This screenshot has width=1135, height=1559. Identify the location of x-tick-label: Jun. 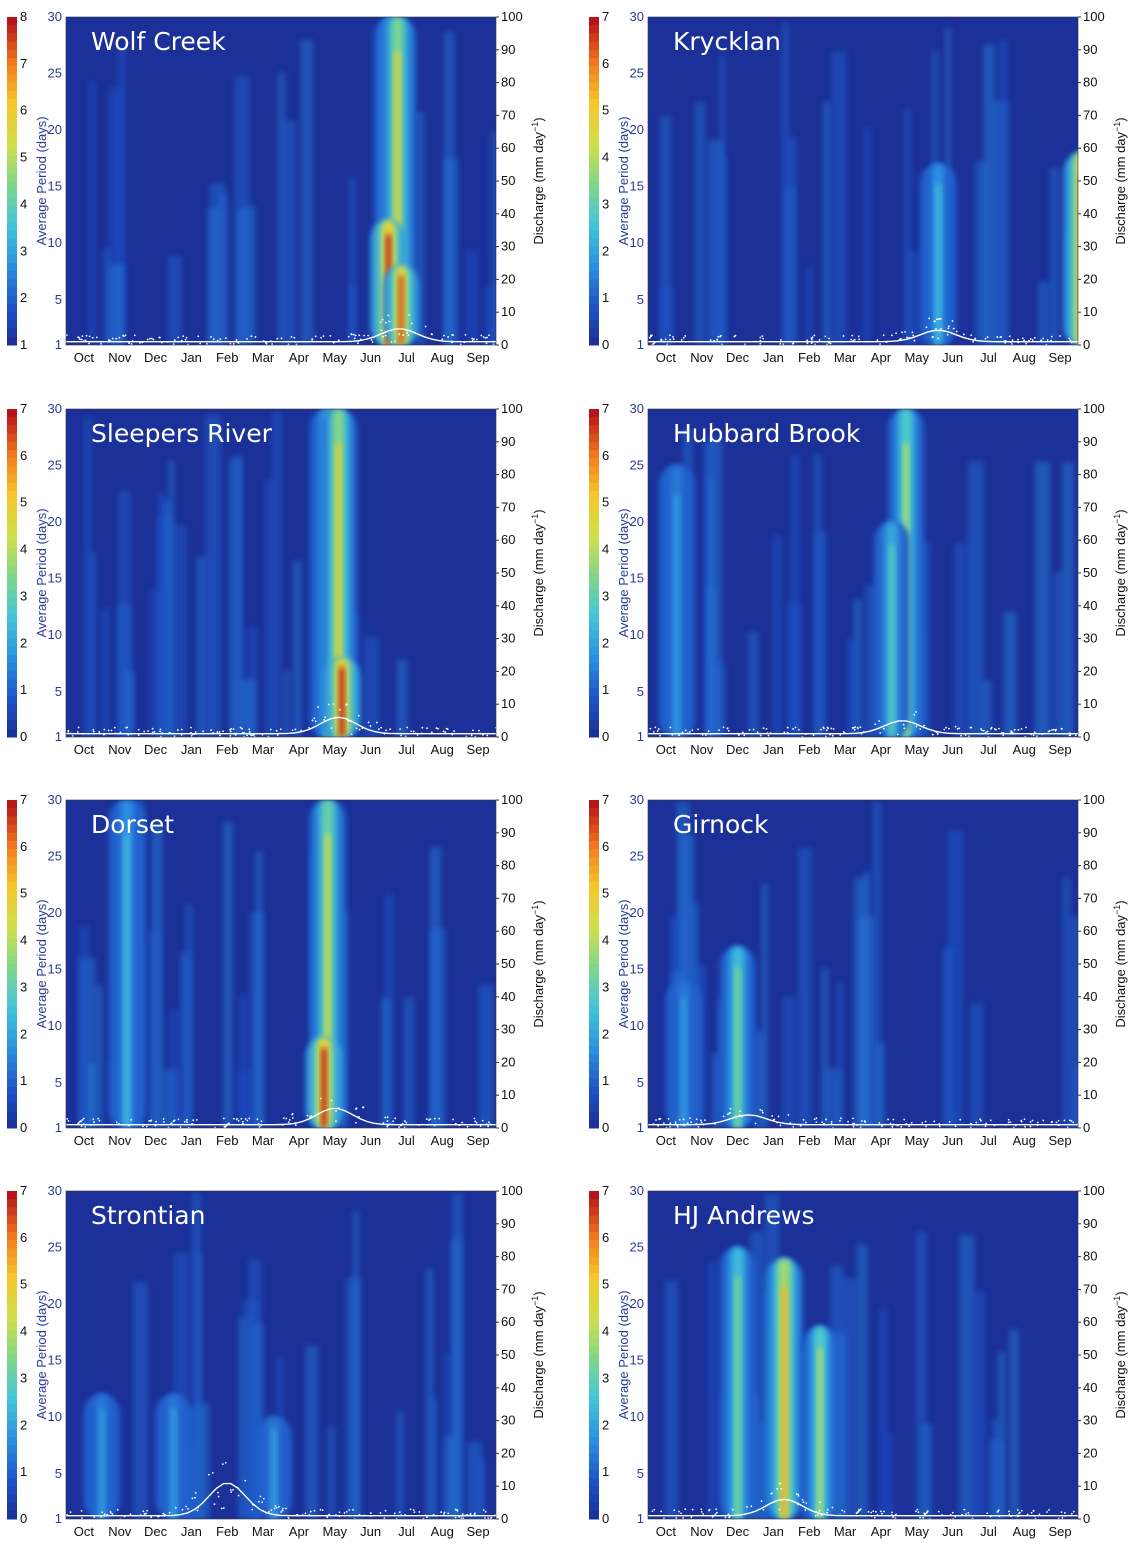
(952, 357).